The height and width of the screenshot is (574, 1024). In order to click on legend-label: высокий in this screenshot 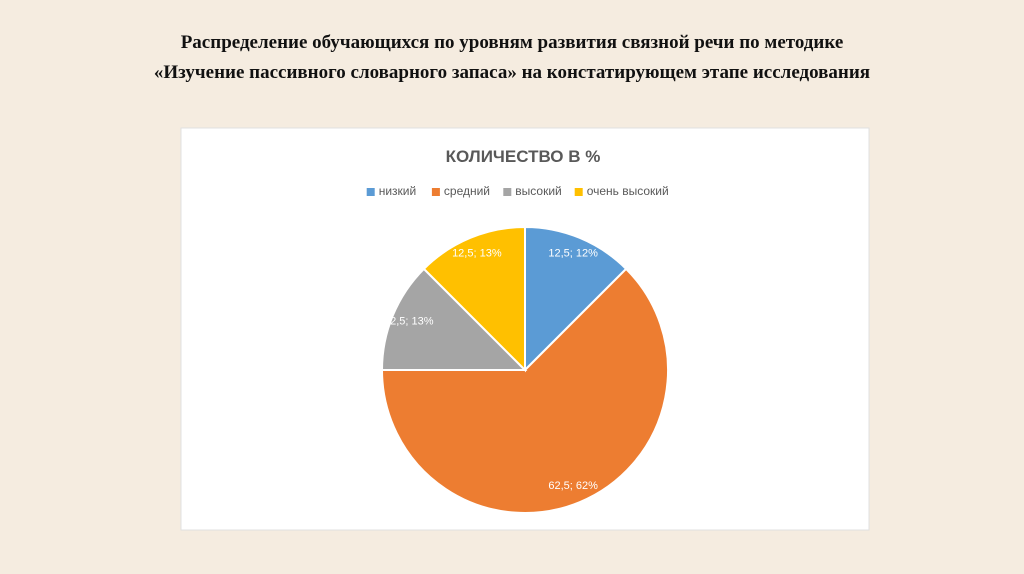, I will do `click(538, 191)`.